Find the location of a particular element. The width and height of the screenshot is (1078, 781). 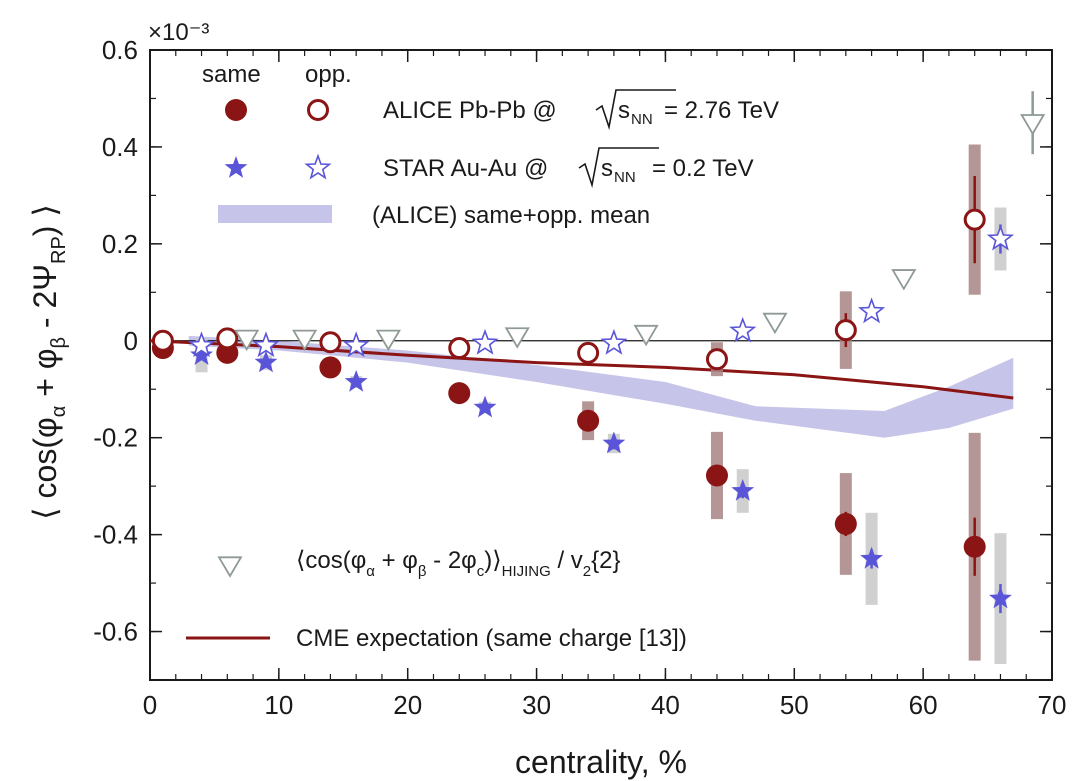

cme-curve is located at coordinates (581, 369).